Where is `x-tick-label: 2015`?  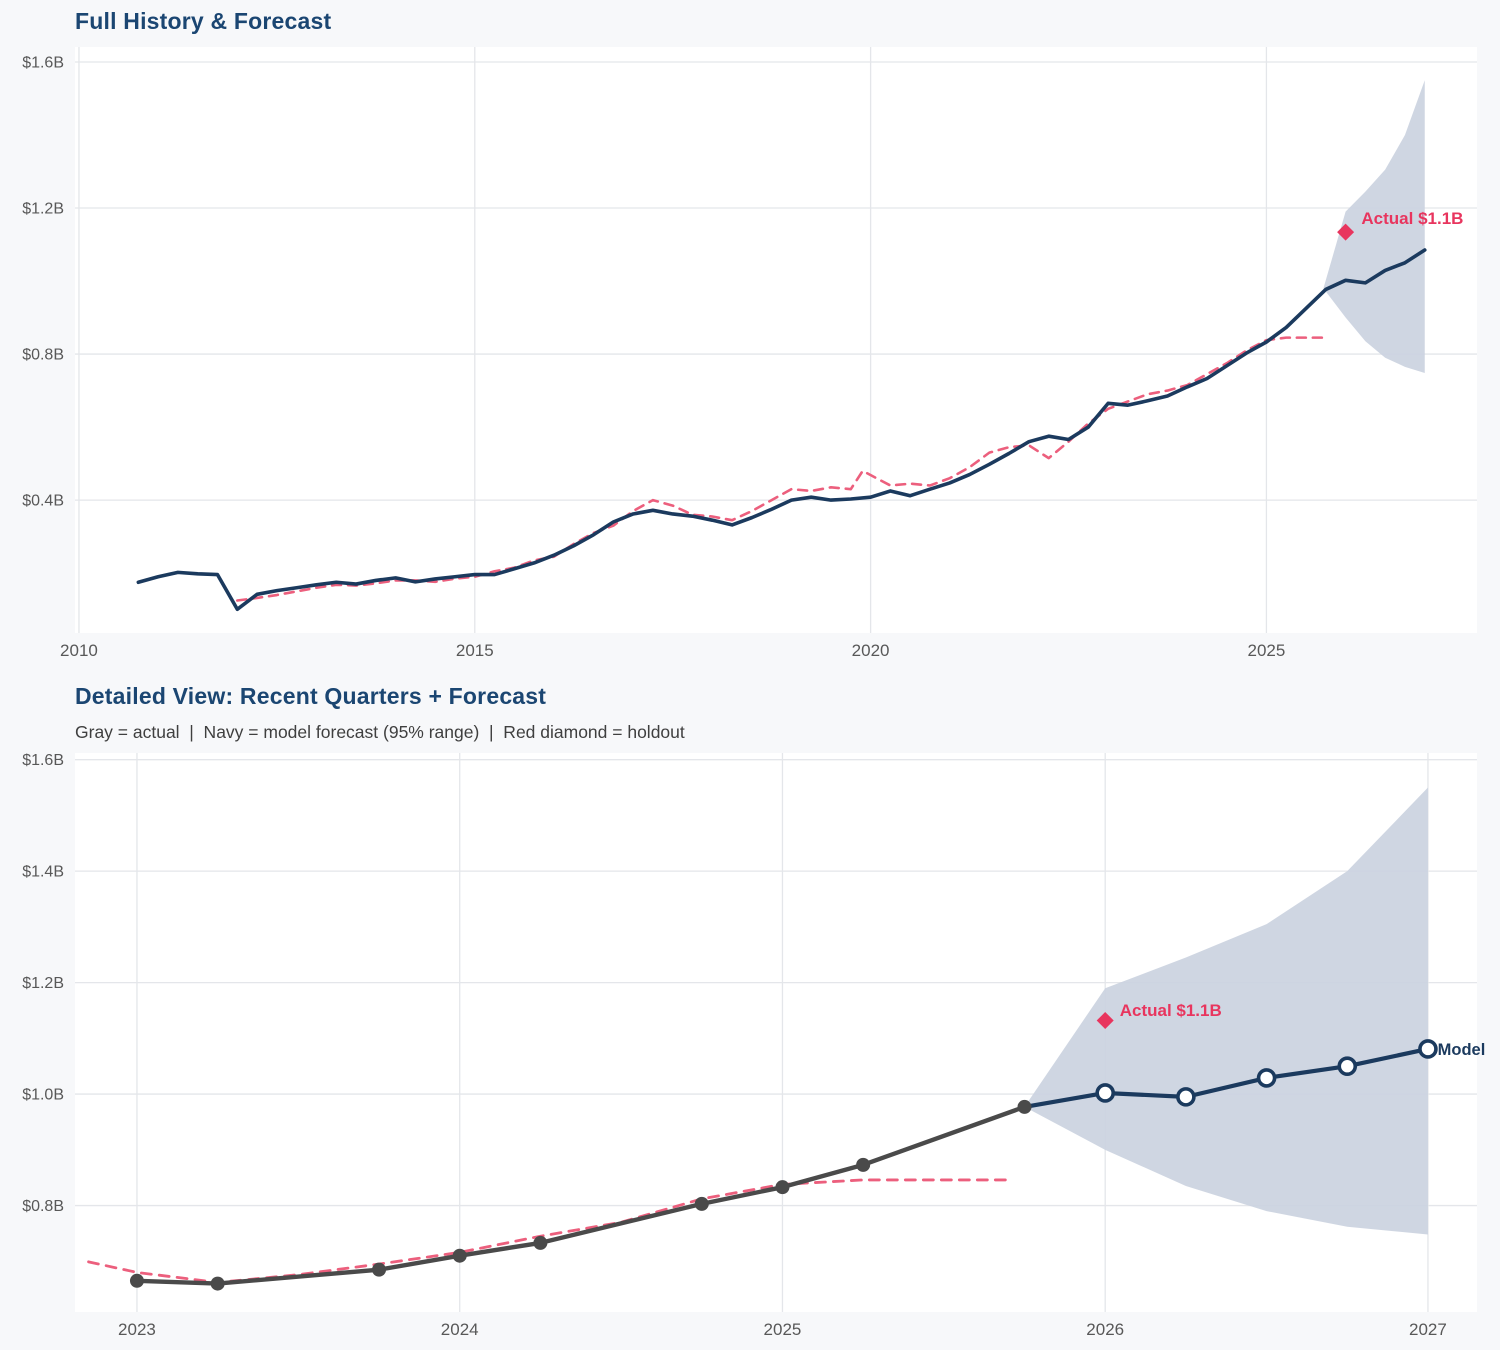 x-tick-label: 2015 is located at coordinates (475, 650).